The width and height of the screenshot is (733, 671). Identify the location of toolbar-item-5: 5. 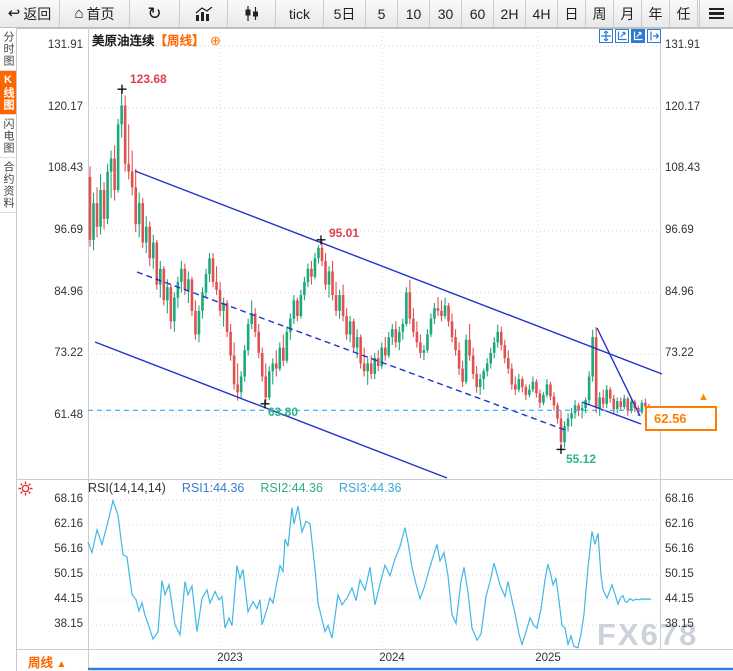
(382, 13).